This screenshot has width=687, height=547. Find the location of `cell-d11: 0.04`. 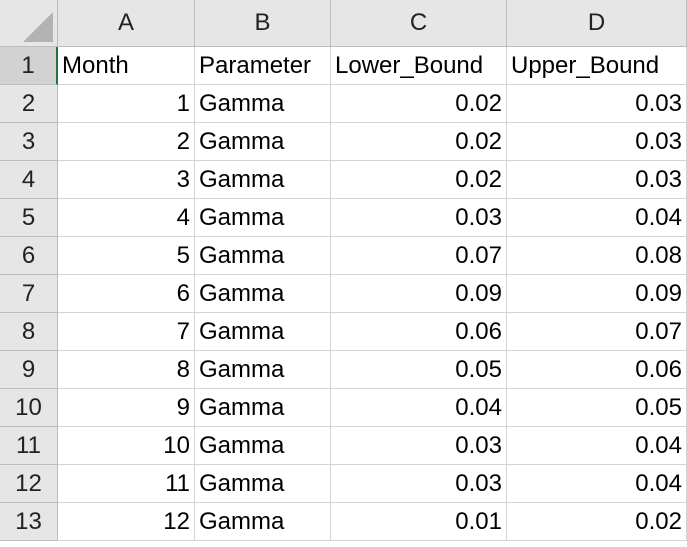

cell-d11: 0.04 is located at coordinates (597, 446).